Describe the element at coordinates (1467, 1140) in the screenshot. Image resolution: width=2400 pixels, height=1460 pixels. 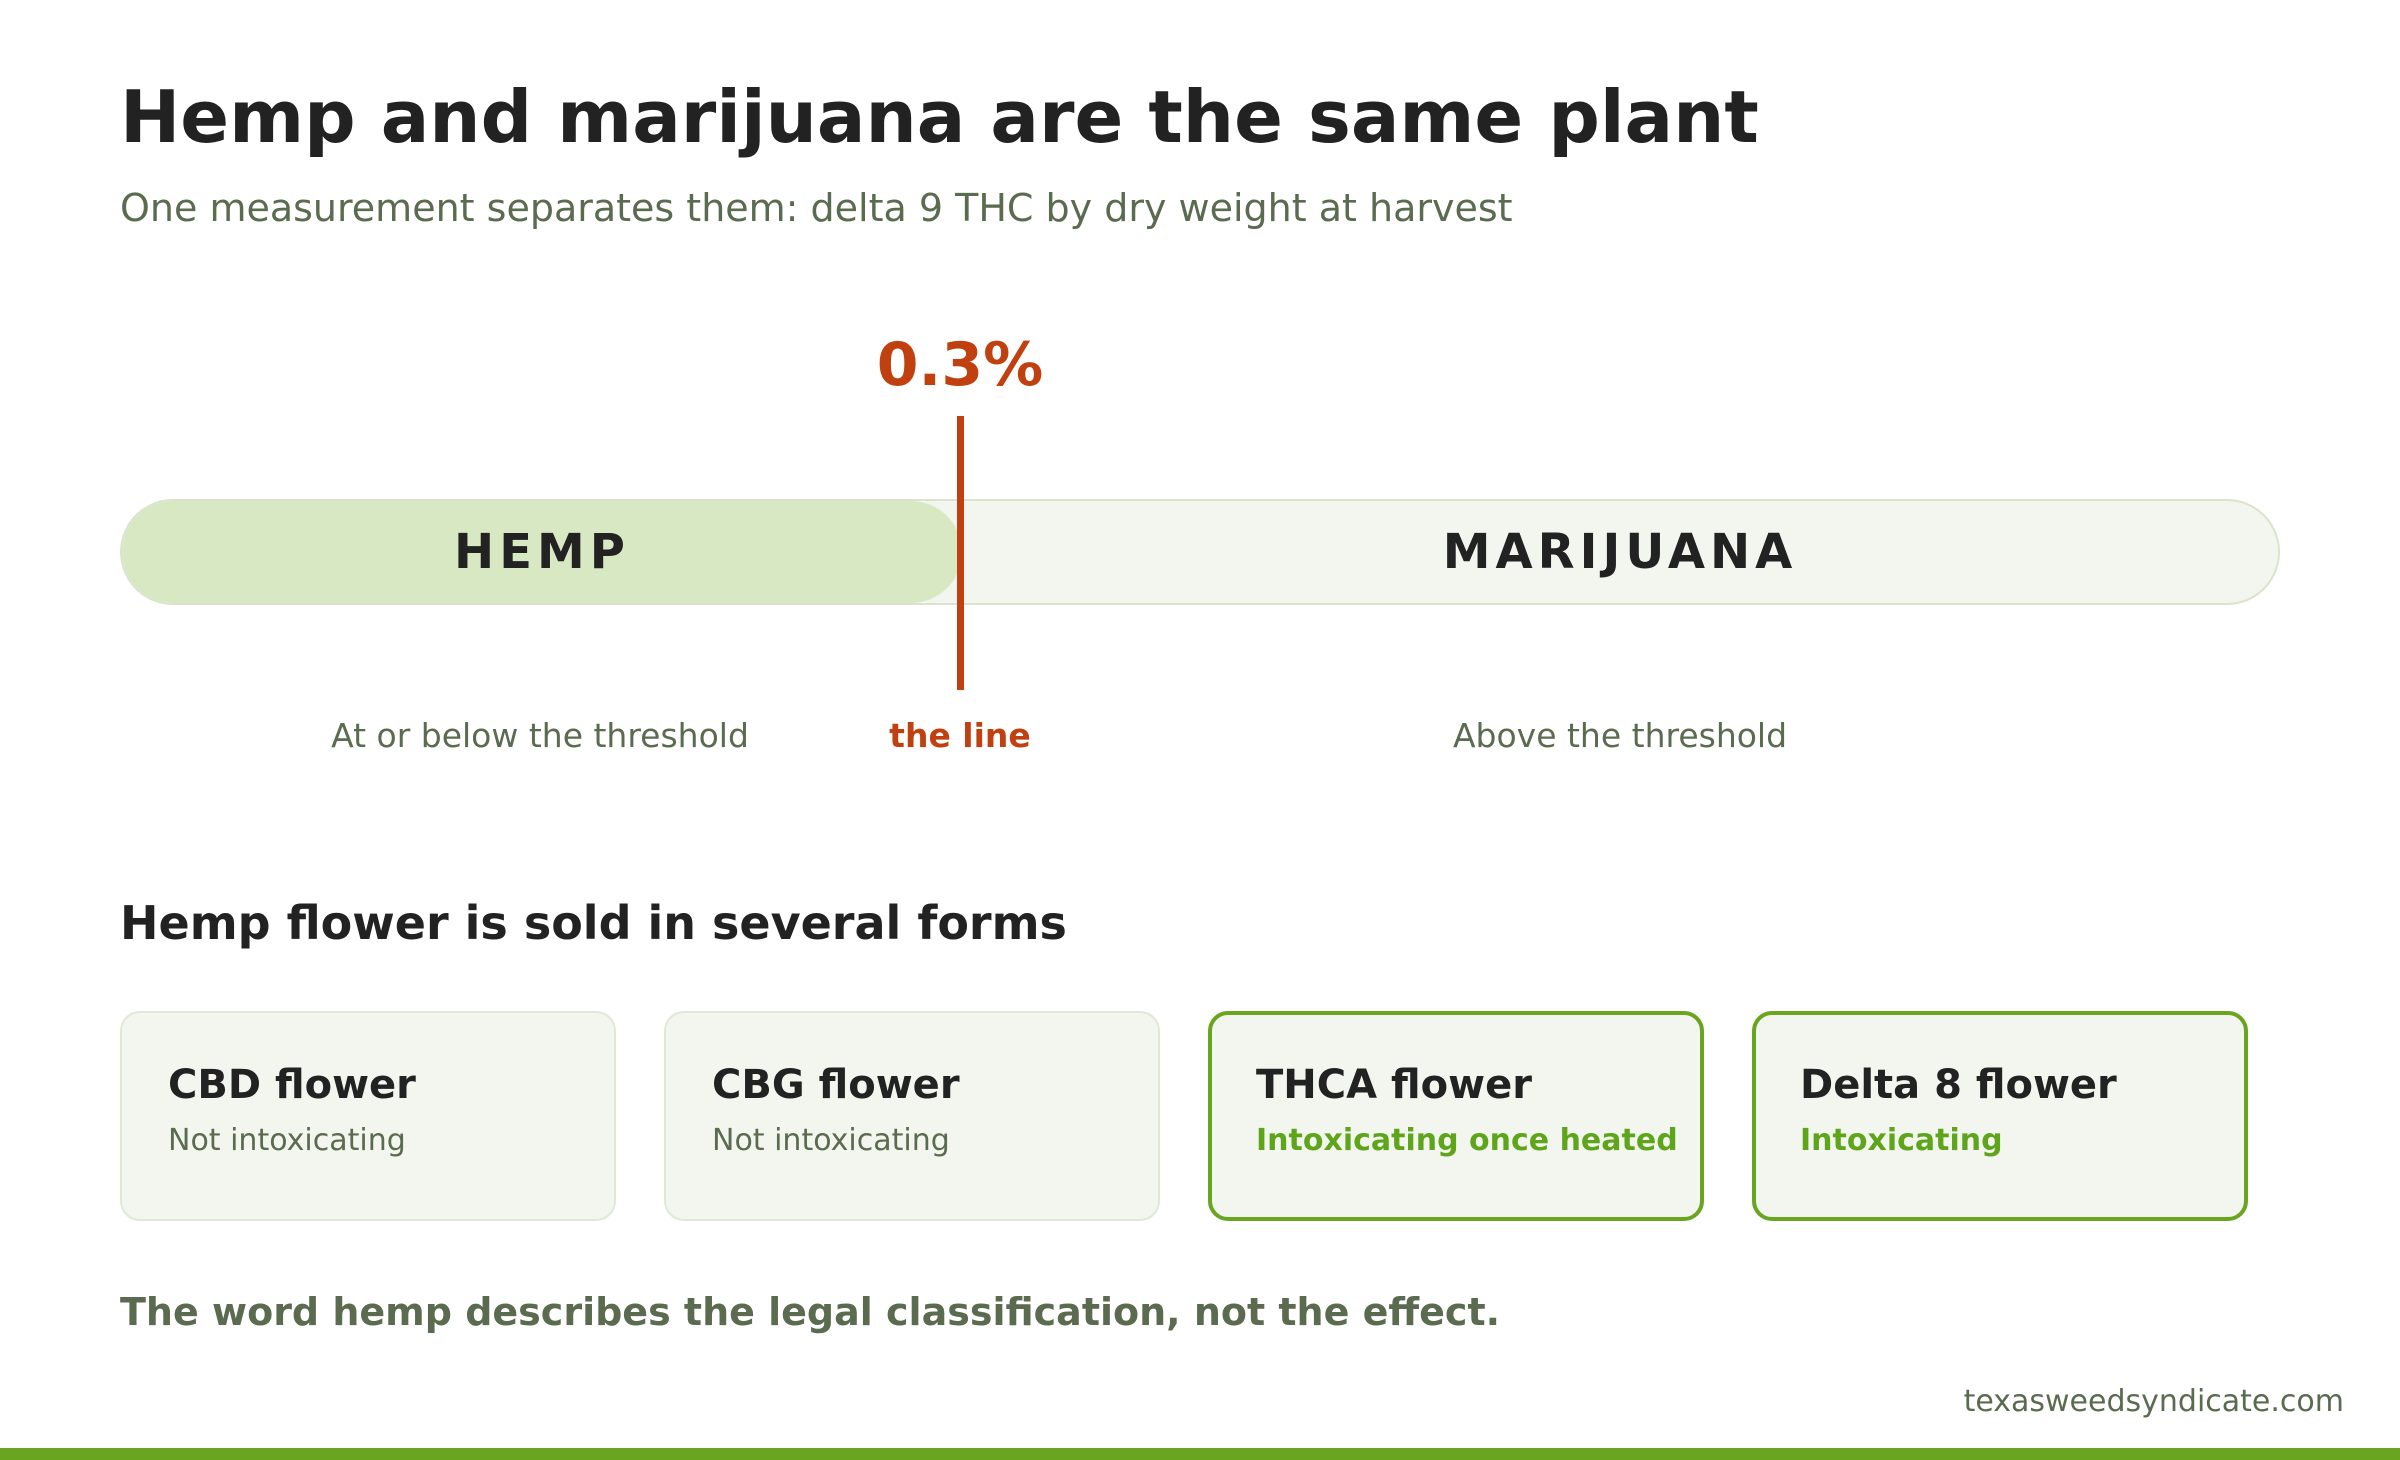
I see `form-card-status: Intoxicating once heated` at that location.